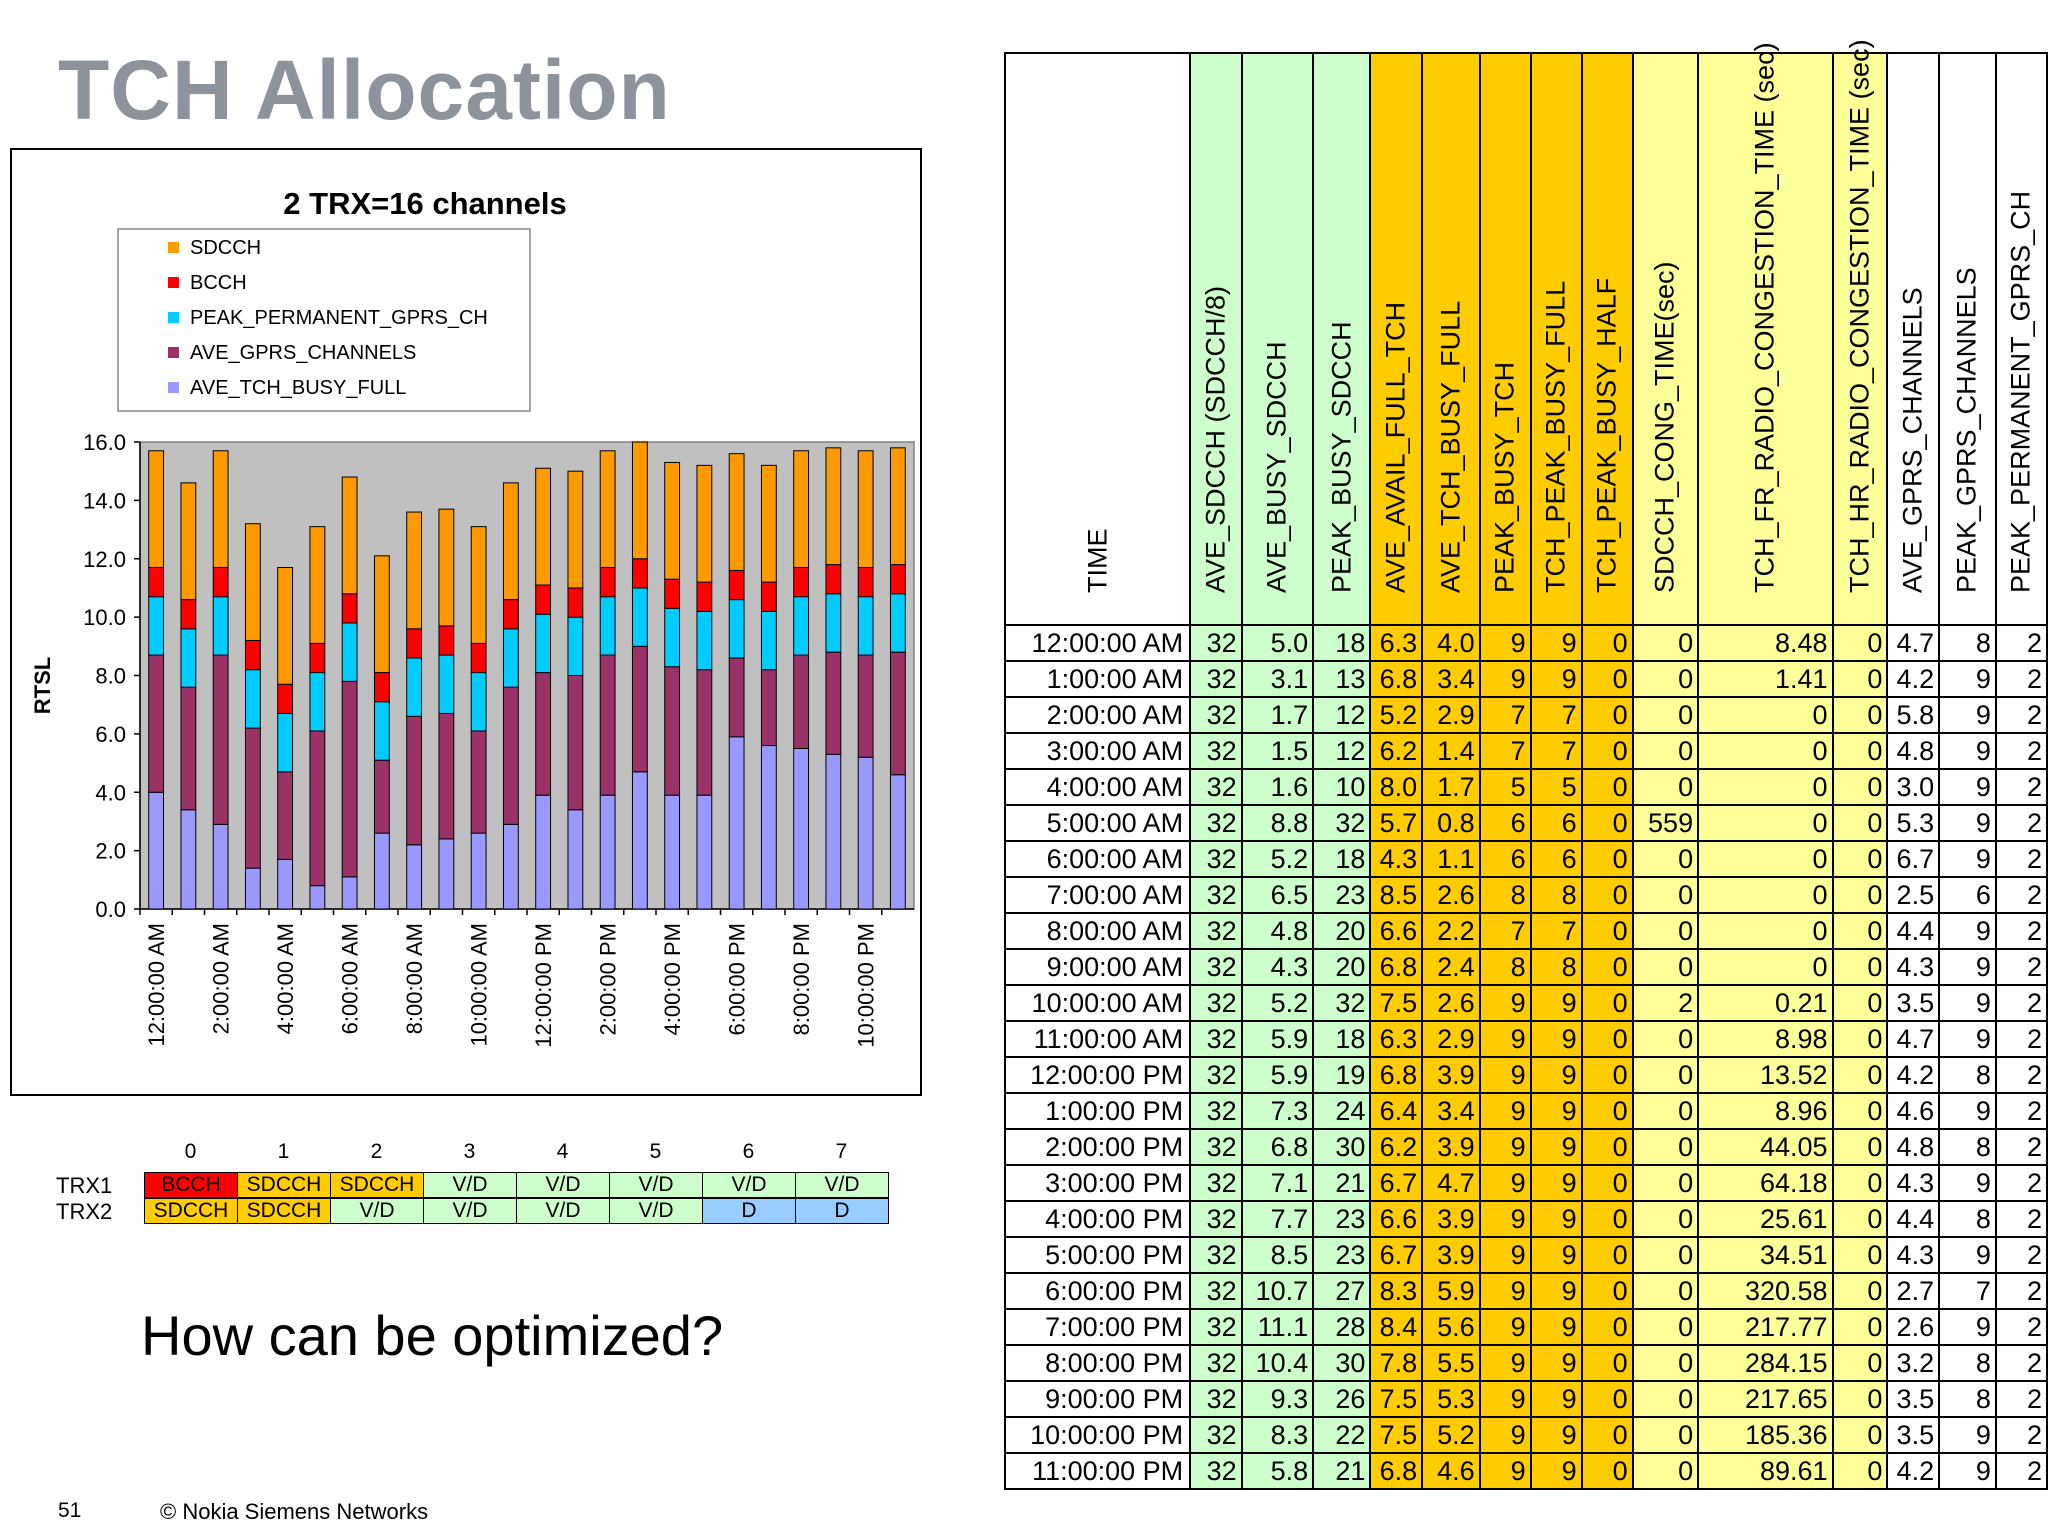 This screenshot has height=1536, width=2048. What do you see at coordinates (1525, 859) in the screenshot?
I see `table-row: 6:00:00 AM 32 5.2 18 4.3 1.1 6 6 0 0 0 0 6.7 9 2` at bounding box center [1525, 859].